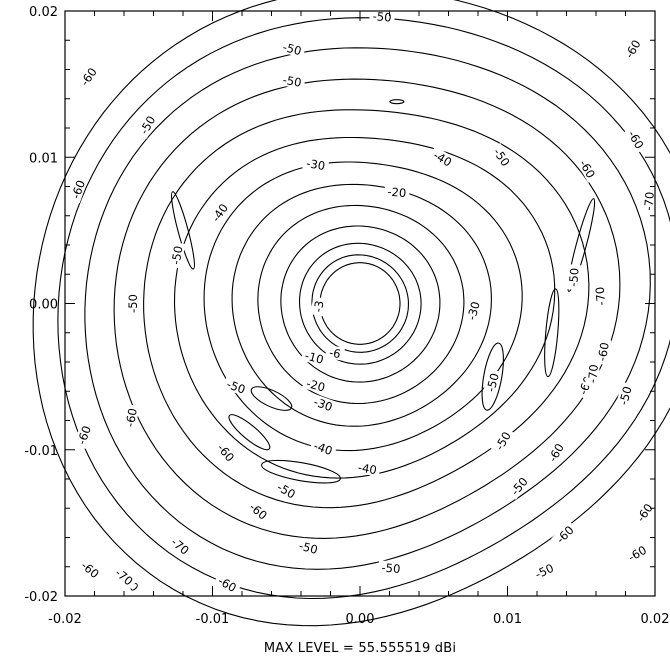  I want to click on contour-level-label: -6, so click(335, 352).